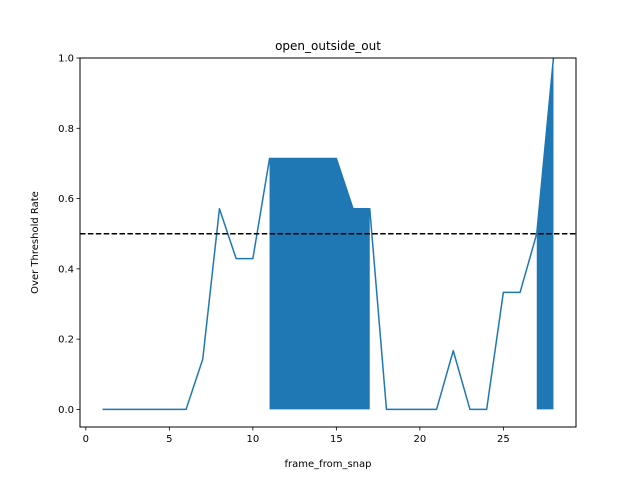  What do you see at coordinates (336, 439) in the screenshot?
I see `x-tick-label: 15` at bounding box center [336, 439].